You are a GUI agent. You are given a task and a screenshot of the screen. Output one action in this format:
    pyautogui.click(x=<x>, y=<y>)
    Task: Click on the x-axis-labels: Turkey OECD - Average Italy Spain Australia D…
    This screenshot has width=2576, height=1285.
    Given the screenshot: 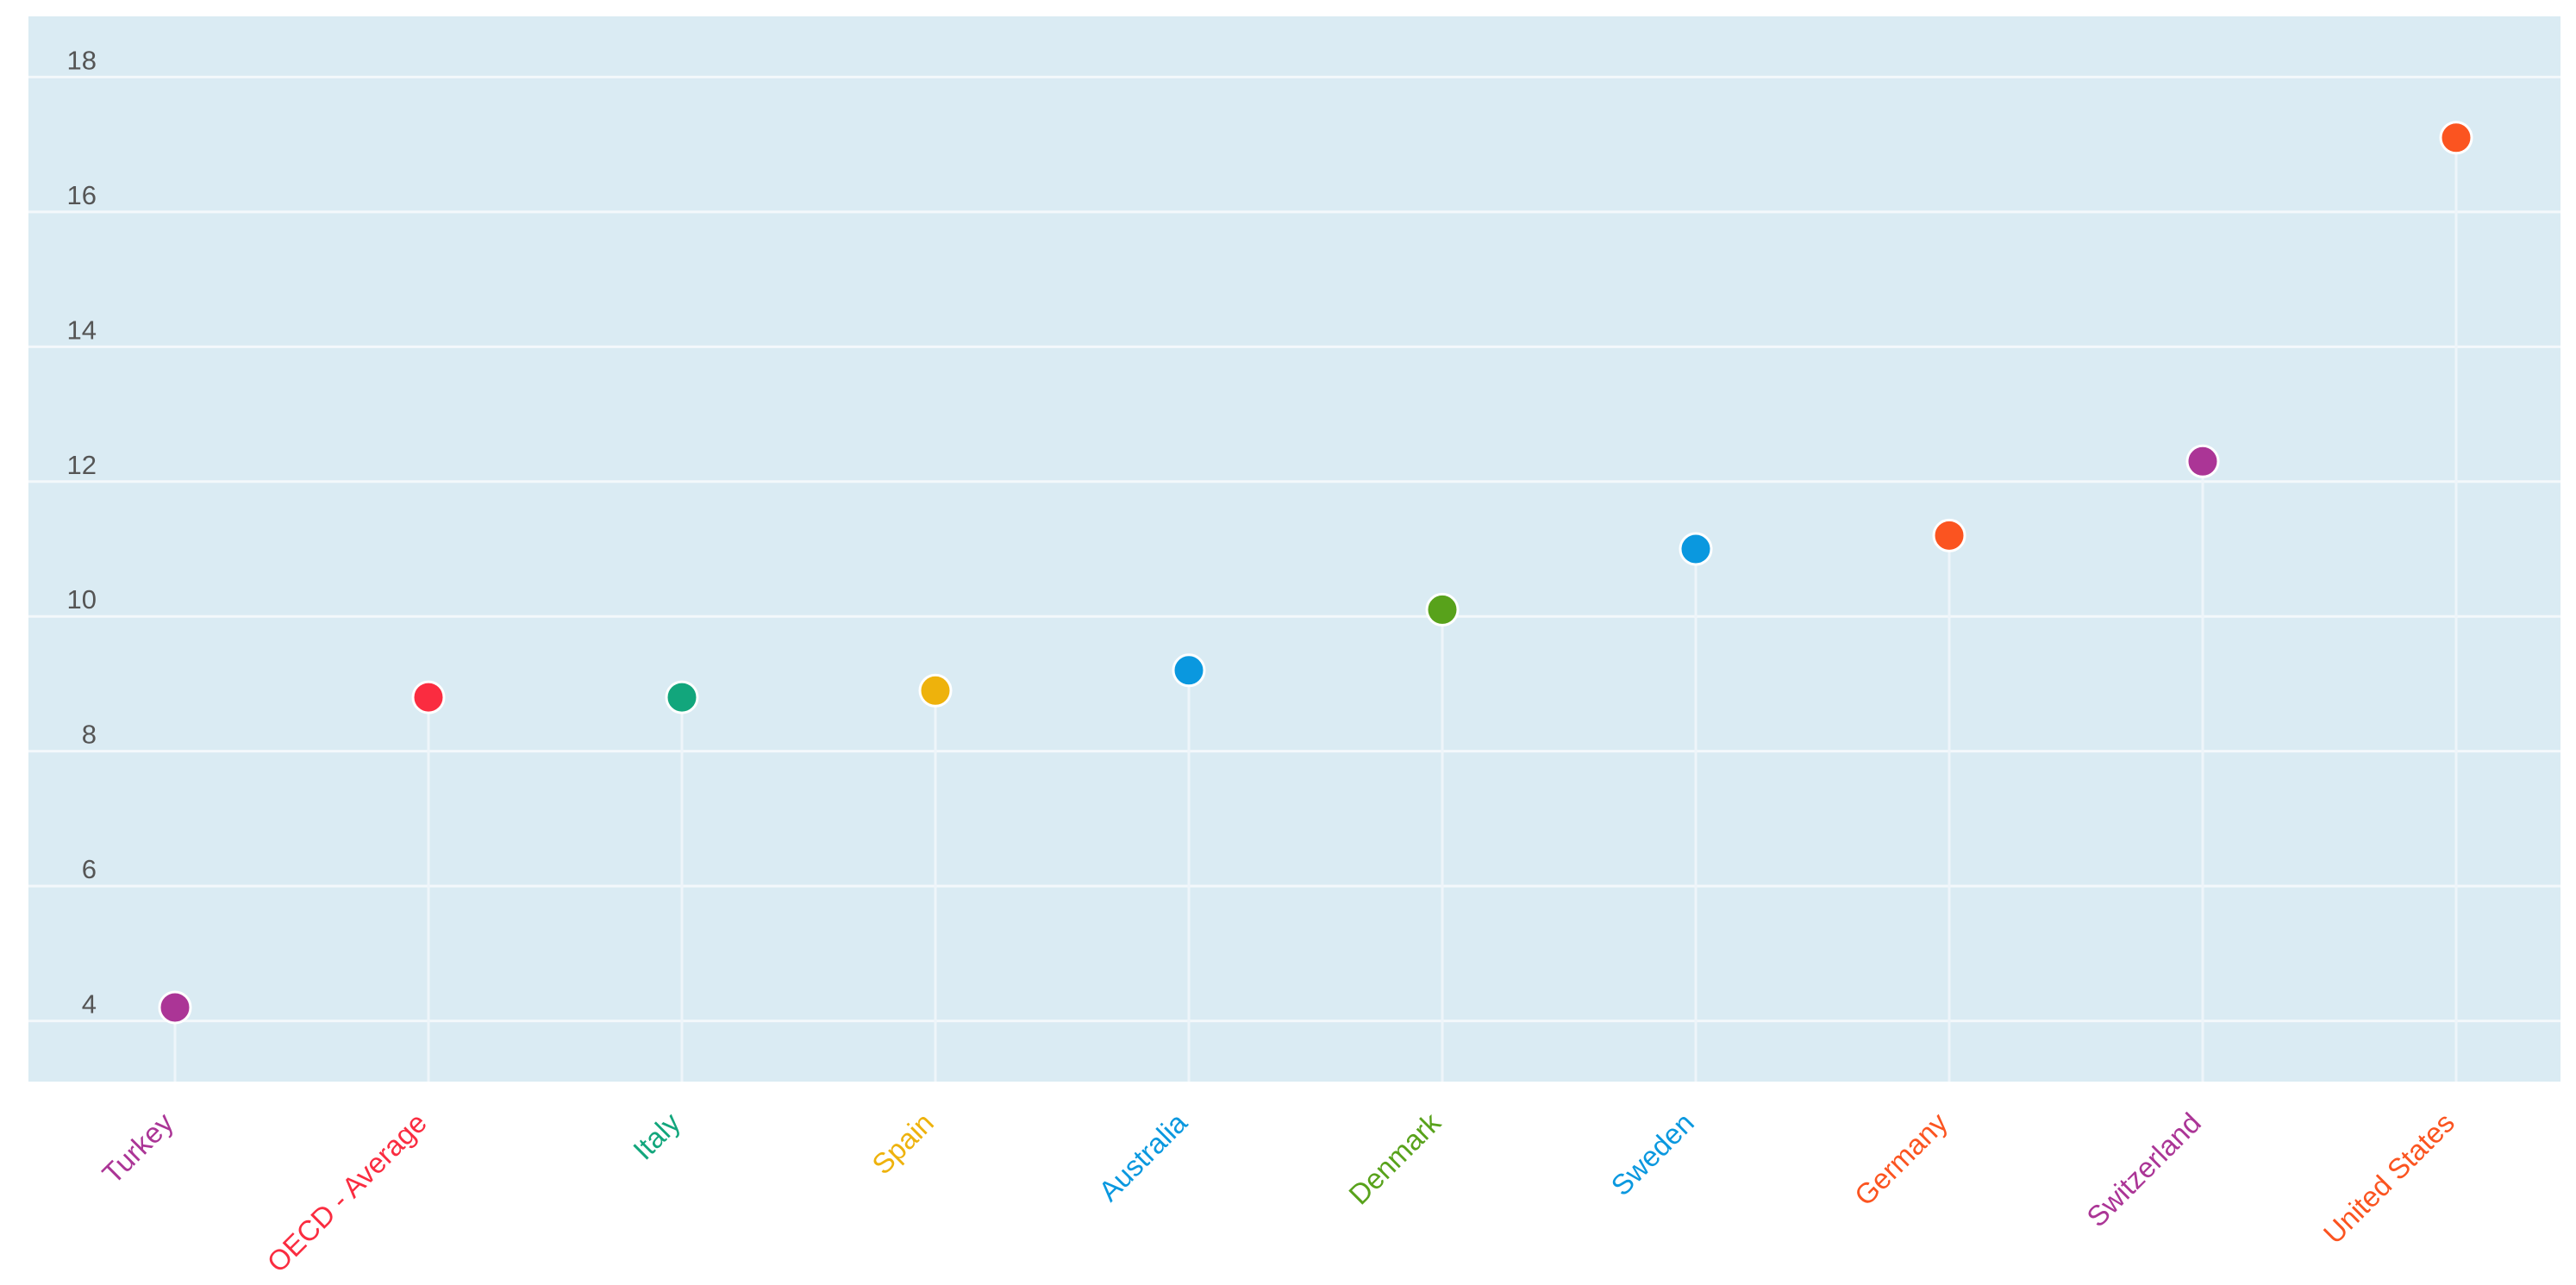 What is the action you would take?
    pyautogui.click(x=1278, y=1192)
    